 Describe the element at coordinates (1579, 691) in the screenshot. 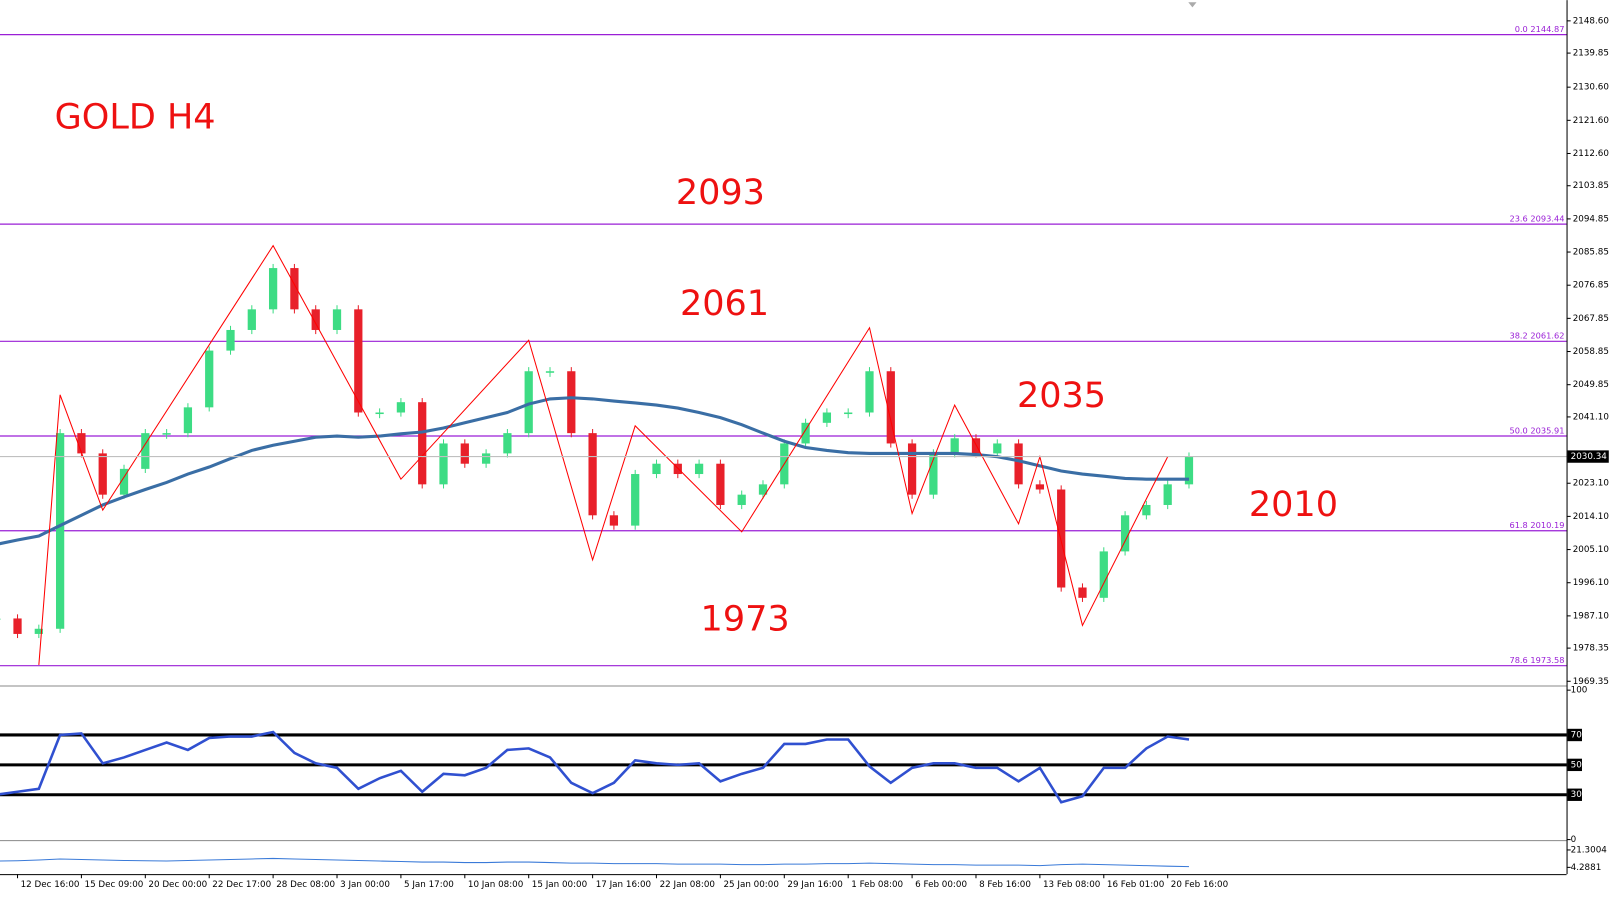

I see `y-tick-label: 100` at that location.